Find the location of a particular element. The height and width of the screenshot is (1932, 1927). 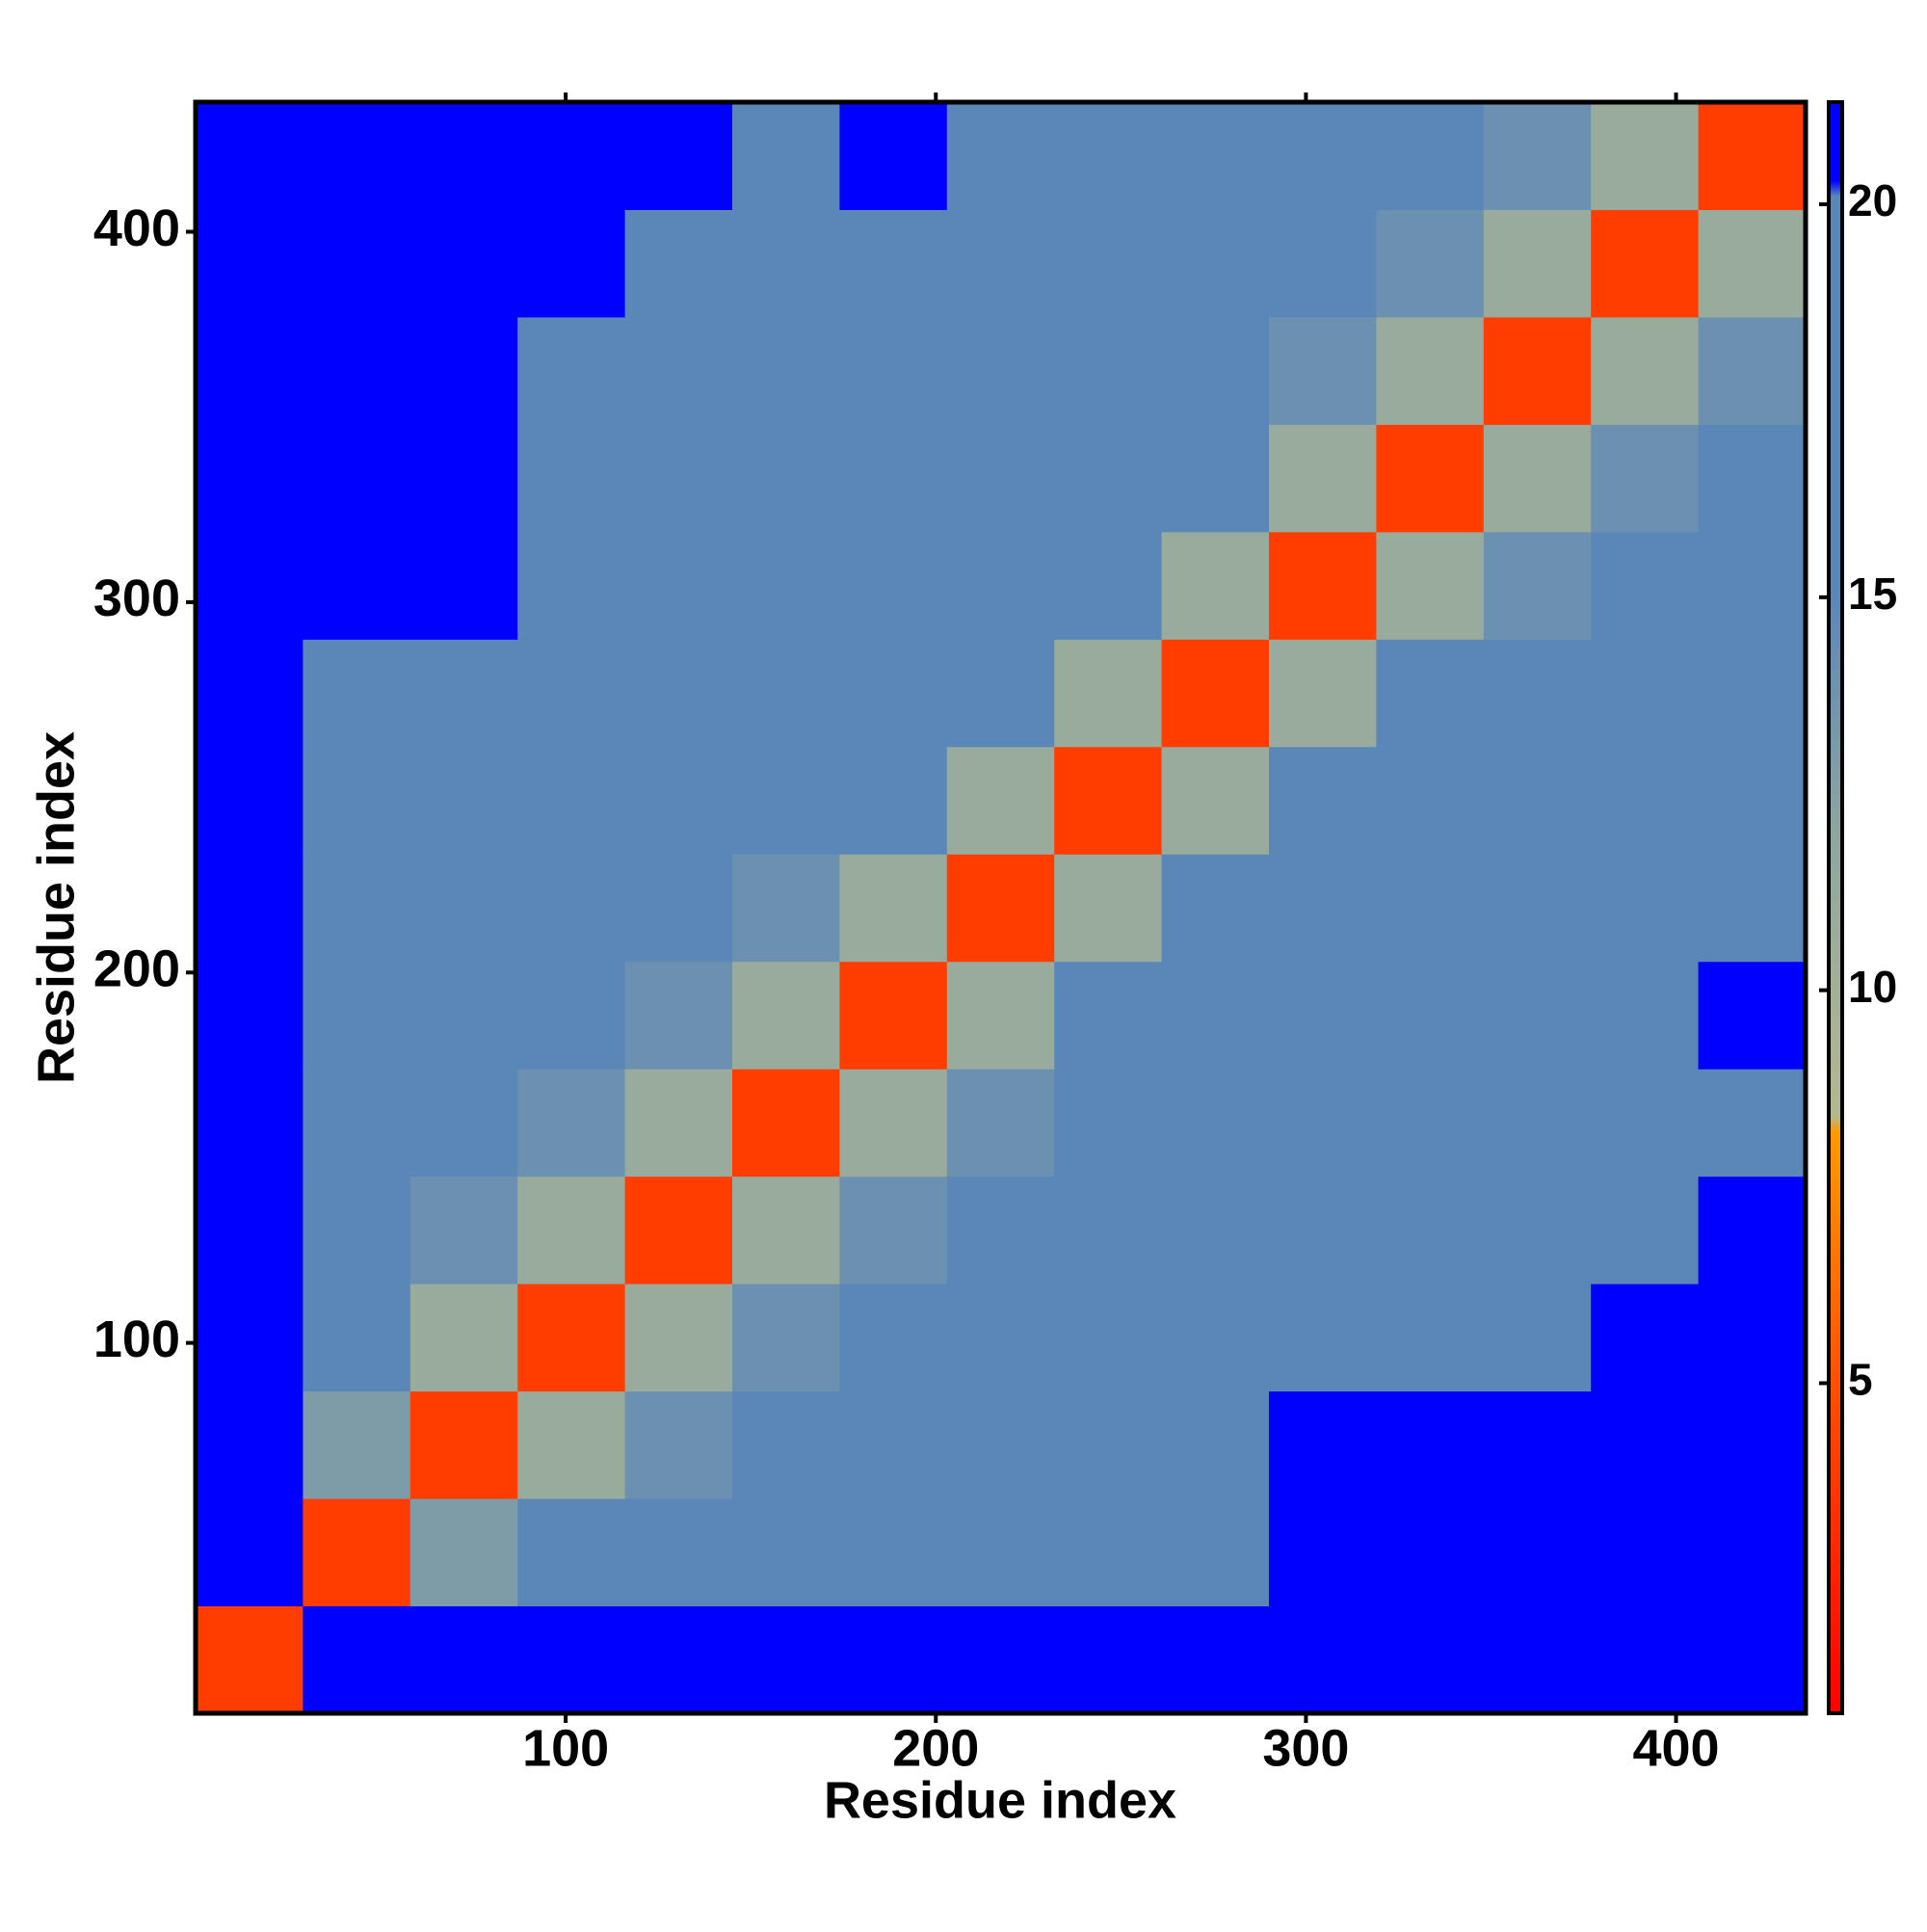

colorbar-tick-label: 10 is located at coordinates (1873, 987).